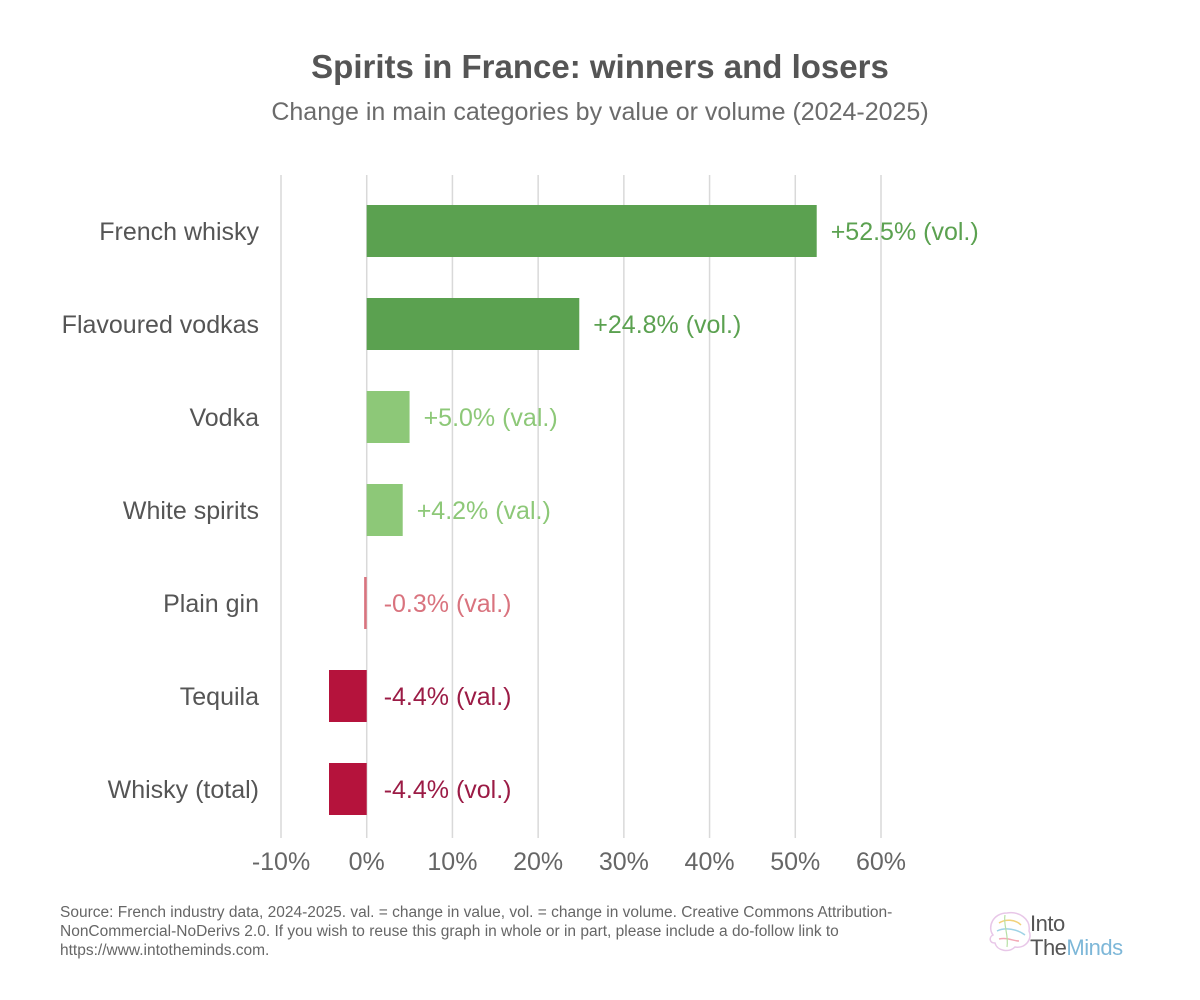 The image size is (1200, 1000). What do you see at coordinates (448, 604) in the screenshot?
I see `data-label: -0.3% (val.)` at bounding box center [448, 604].